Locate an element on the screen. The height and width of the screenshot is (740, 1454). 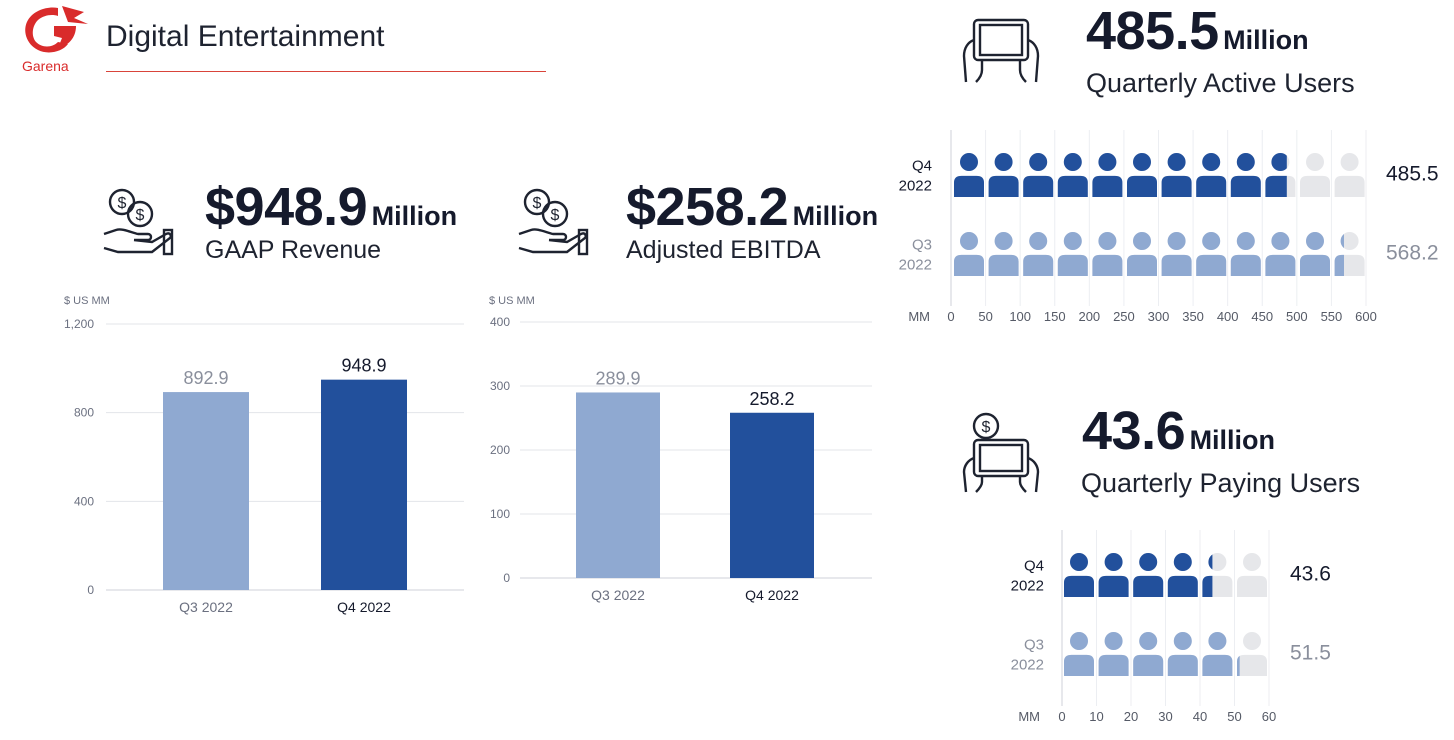
ebitda-value: $258.2 is located at coordinates (707, 207).